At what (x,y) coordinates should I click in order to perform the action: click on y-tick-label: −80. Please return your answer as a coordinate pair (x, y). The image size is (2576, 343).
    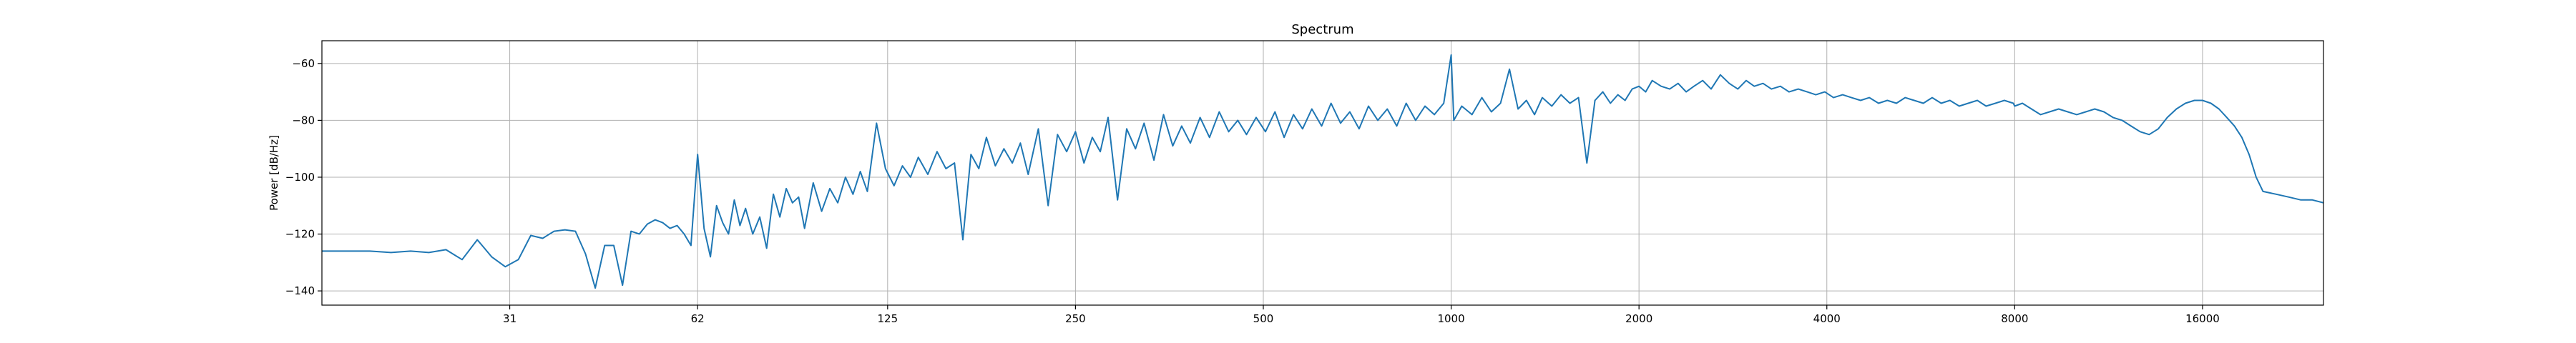
    Looking at the image, I should click on (303, 120).